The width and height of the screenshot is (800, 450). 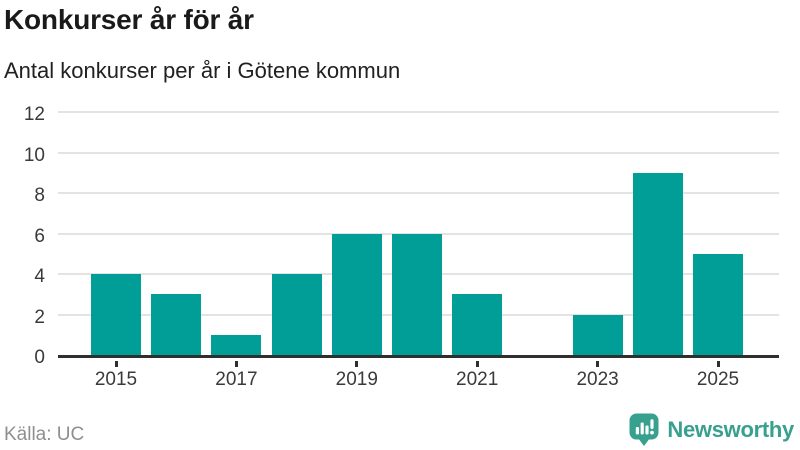 What do you see at coordinates (236, 379) in the screenshot?
I see `x-tick-label-2017: 2017` at bounding box center [236, 379].